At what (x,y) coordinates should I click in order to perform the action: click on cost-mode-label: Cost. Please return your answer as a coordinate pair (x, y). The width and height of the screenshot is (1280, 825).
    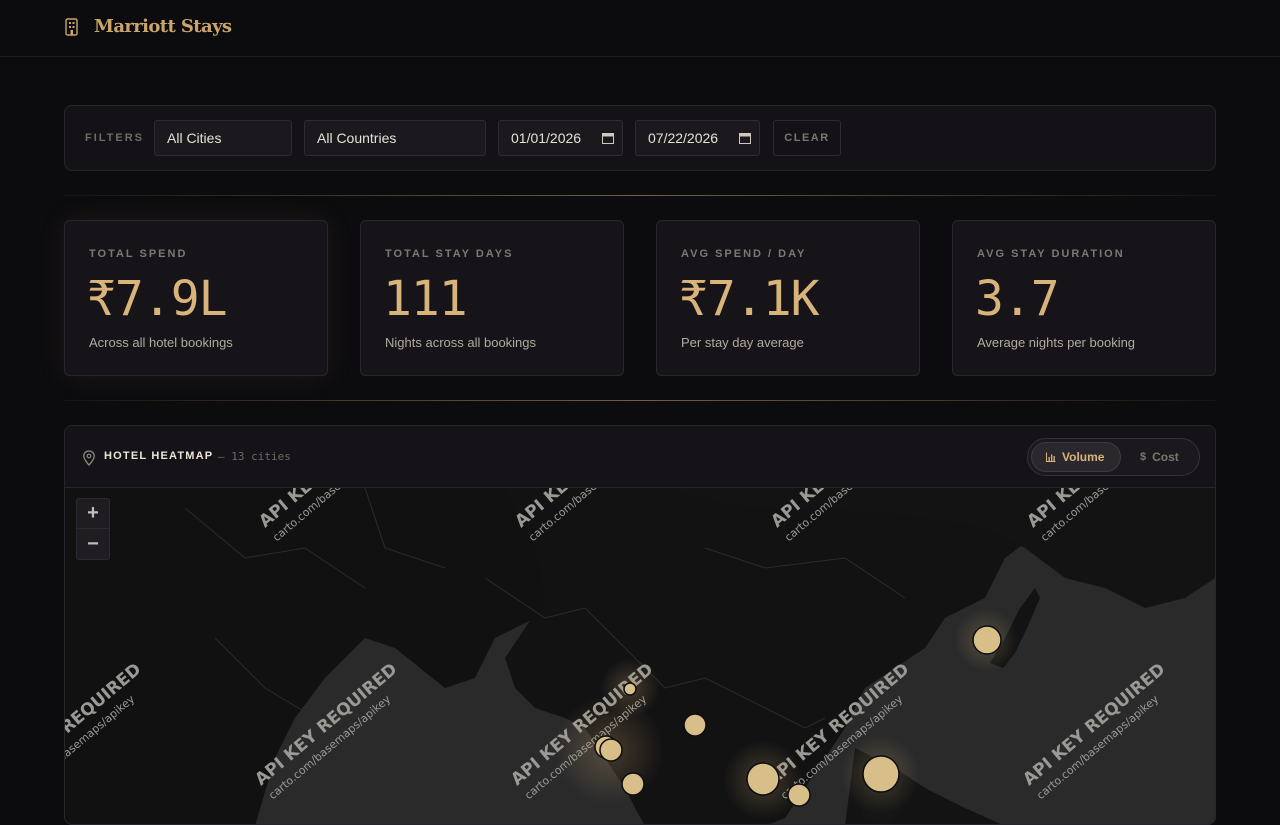
    Looking at the image, I should click on (1165, 457).